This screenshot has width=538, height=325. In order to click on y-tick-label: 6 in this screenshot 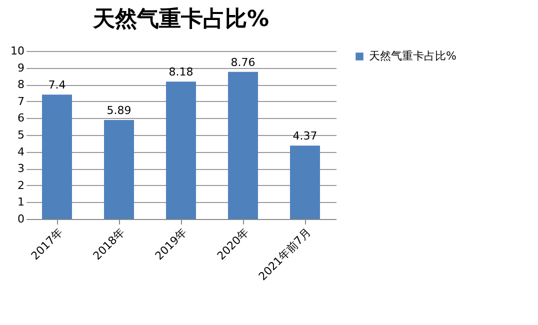, I will do `click(21, 118)`.